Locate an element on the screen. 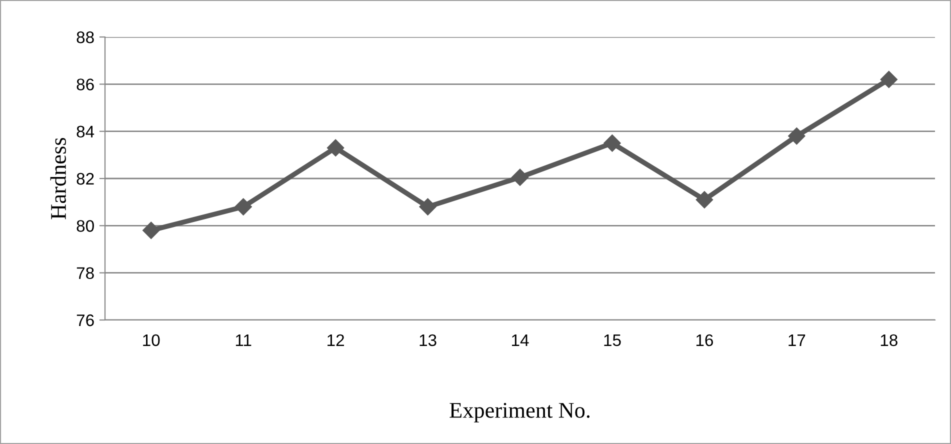 The width and height of the screenshot is (951, 444). y-axis-title: Hardness is located at coordinates (58, 179).